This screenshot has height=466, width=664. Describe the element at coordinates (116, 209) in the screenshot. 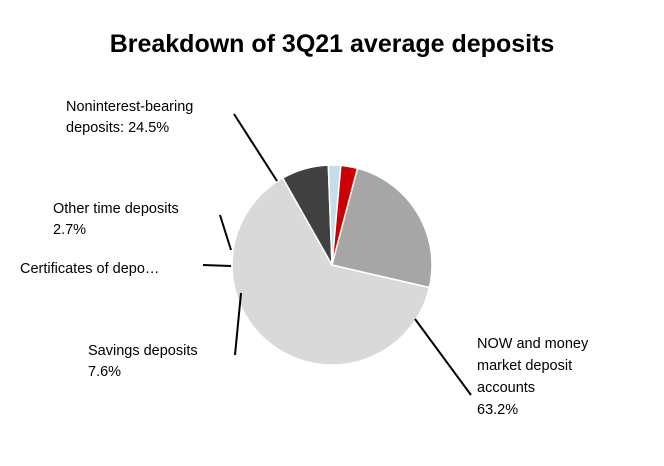

I see `slice-label-line: Other time deposits` at that location.